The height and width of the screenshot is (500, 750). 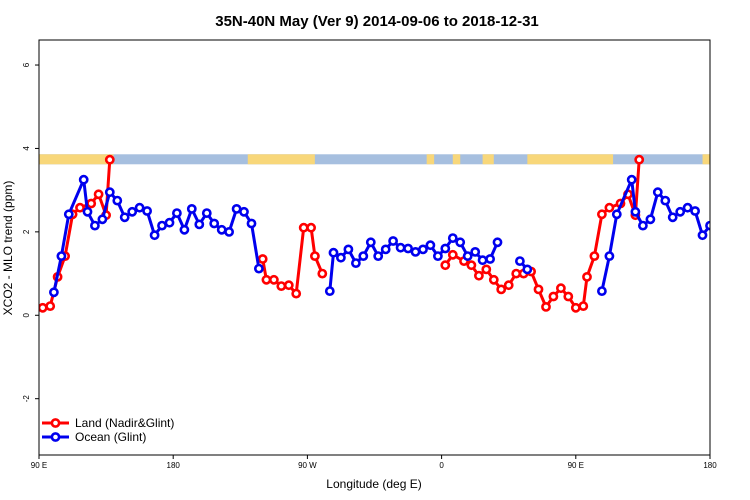 What do you see at coordinates (55, 437) in the screenshot?
I see `legend-marker` at bounding box center [55, 437].